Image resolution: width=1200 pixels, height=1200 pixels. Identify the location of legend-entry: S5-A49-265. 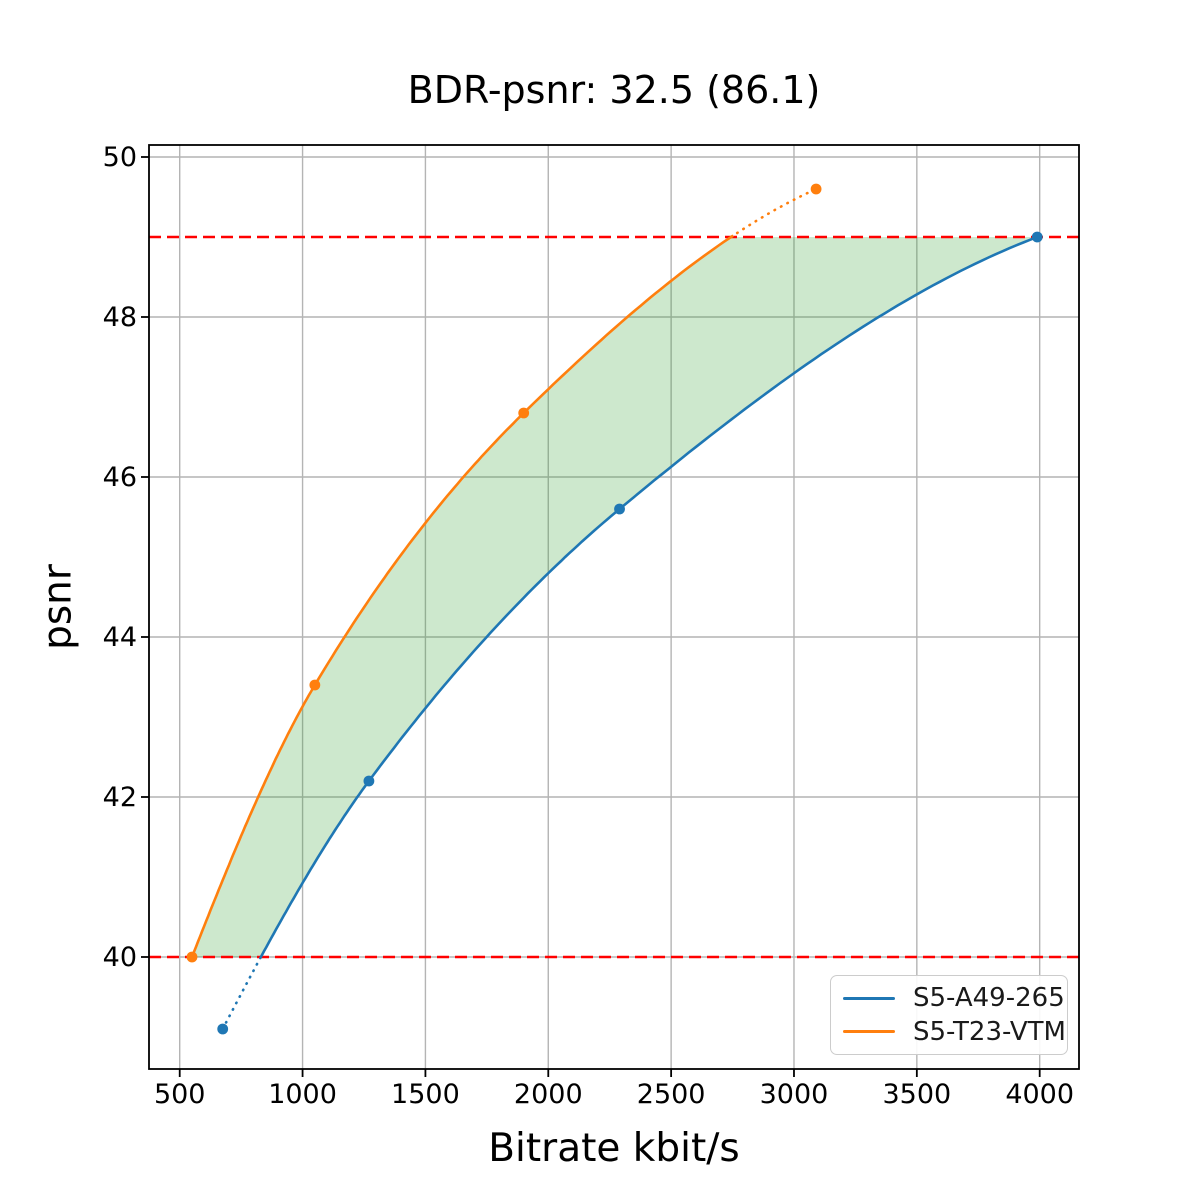
(954, 998).